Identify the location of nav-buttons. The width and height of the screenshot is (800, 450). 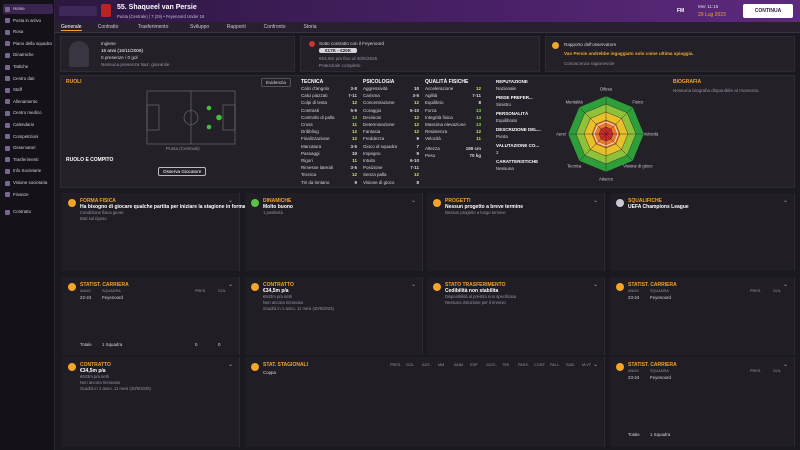
(78, 11).